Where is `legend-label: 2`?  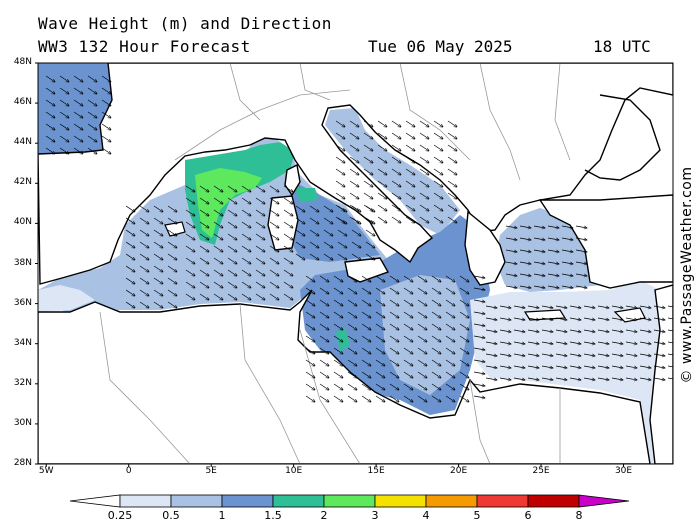
legend-label: 2 is located at coordinates (324, 515).